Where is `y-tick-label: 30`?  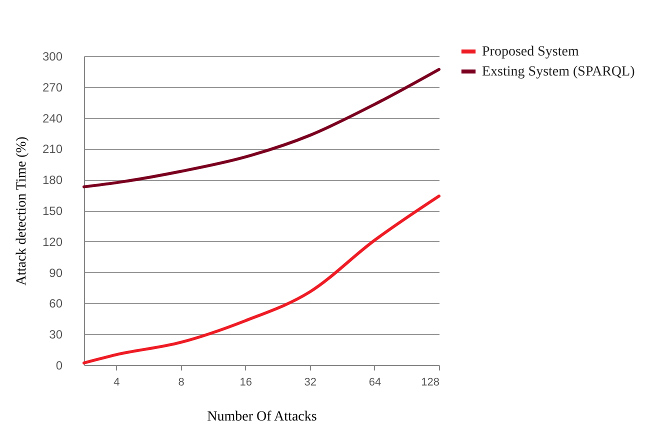
y-tick-label: 30 is located at coordinates (56, 335).